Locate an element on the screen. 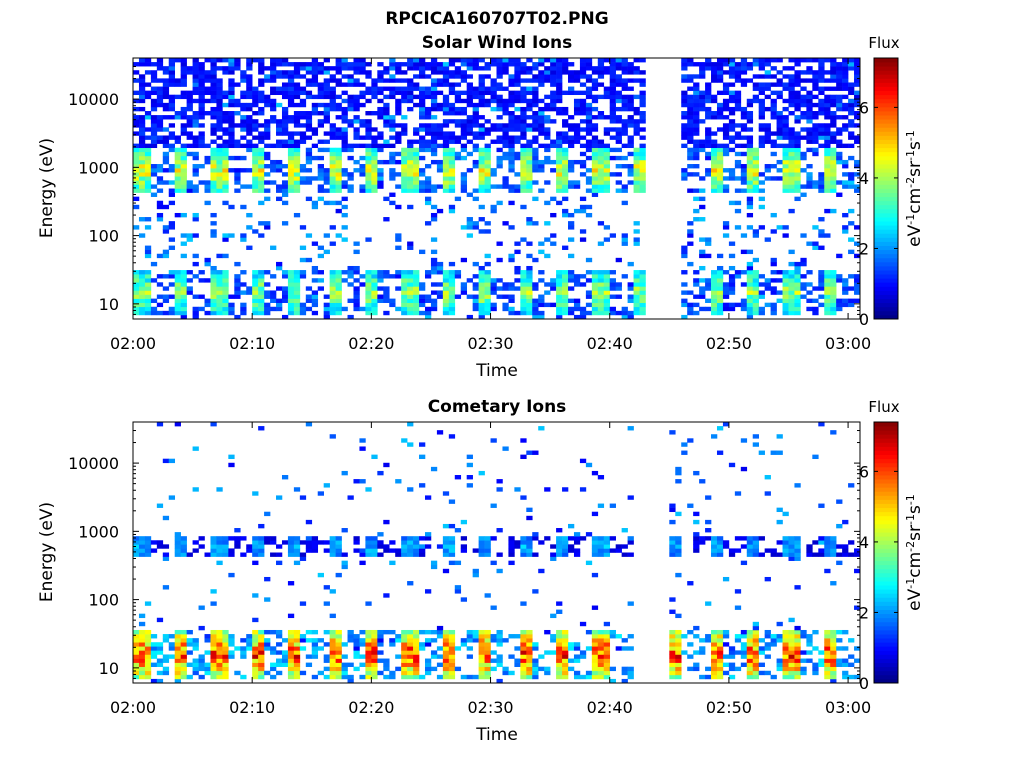  colorbar-label: eV-1cm-2sr-1s-1 is located at coordinates (914, 188).